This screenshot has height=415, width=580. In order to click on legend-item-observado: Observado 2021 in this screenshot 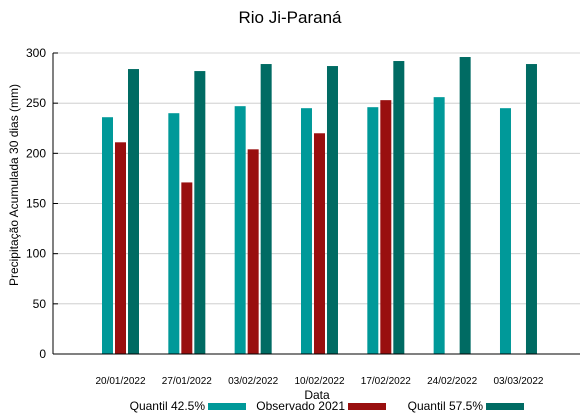, I will do `click(313, 406)`.